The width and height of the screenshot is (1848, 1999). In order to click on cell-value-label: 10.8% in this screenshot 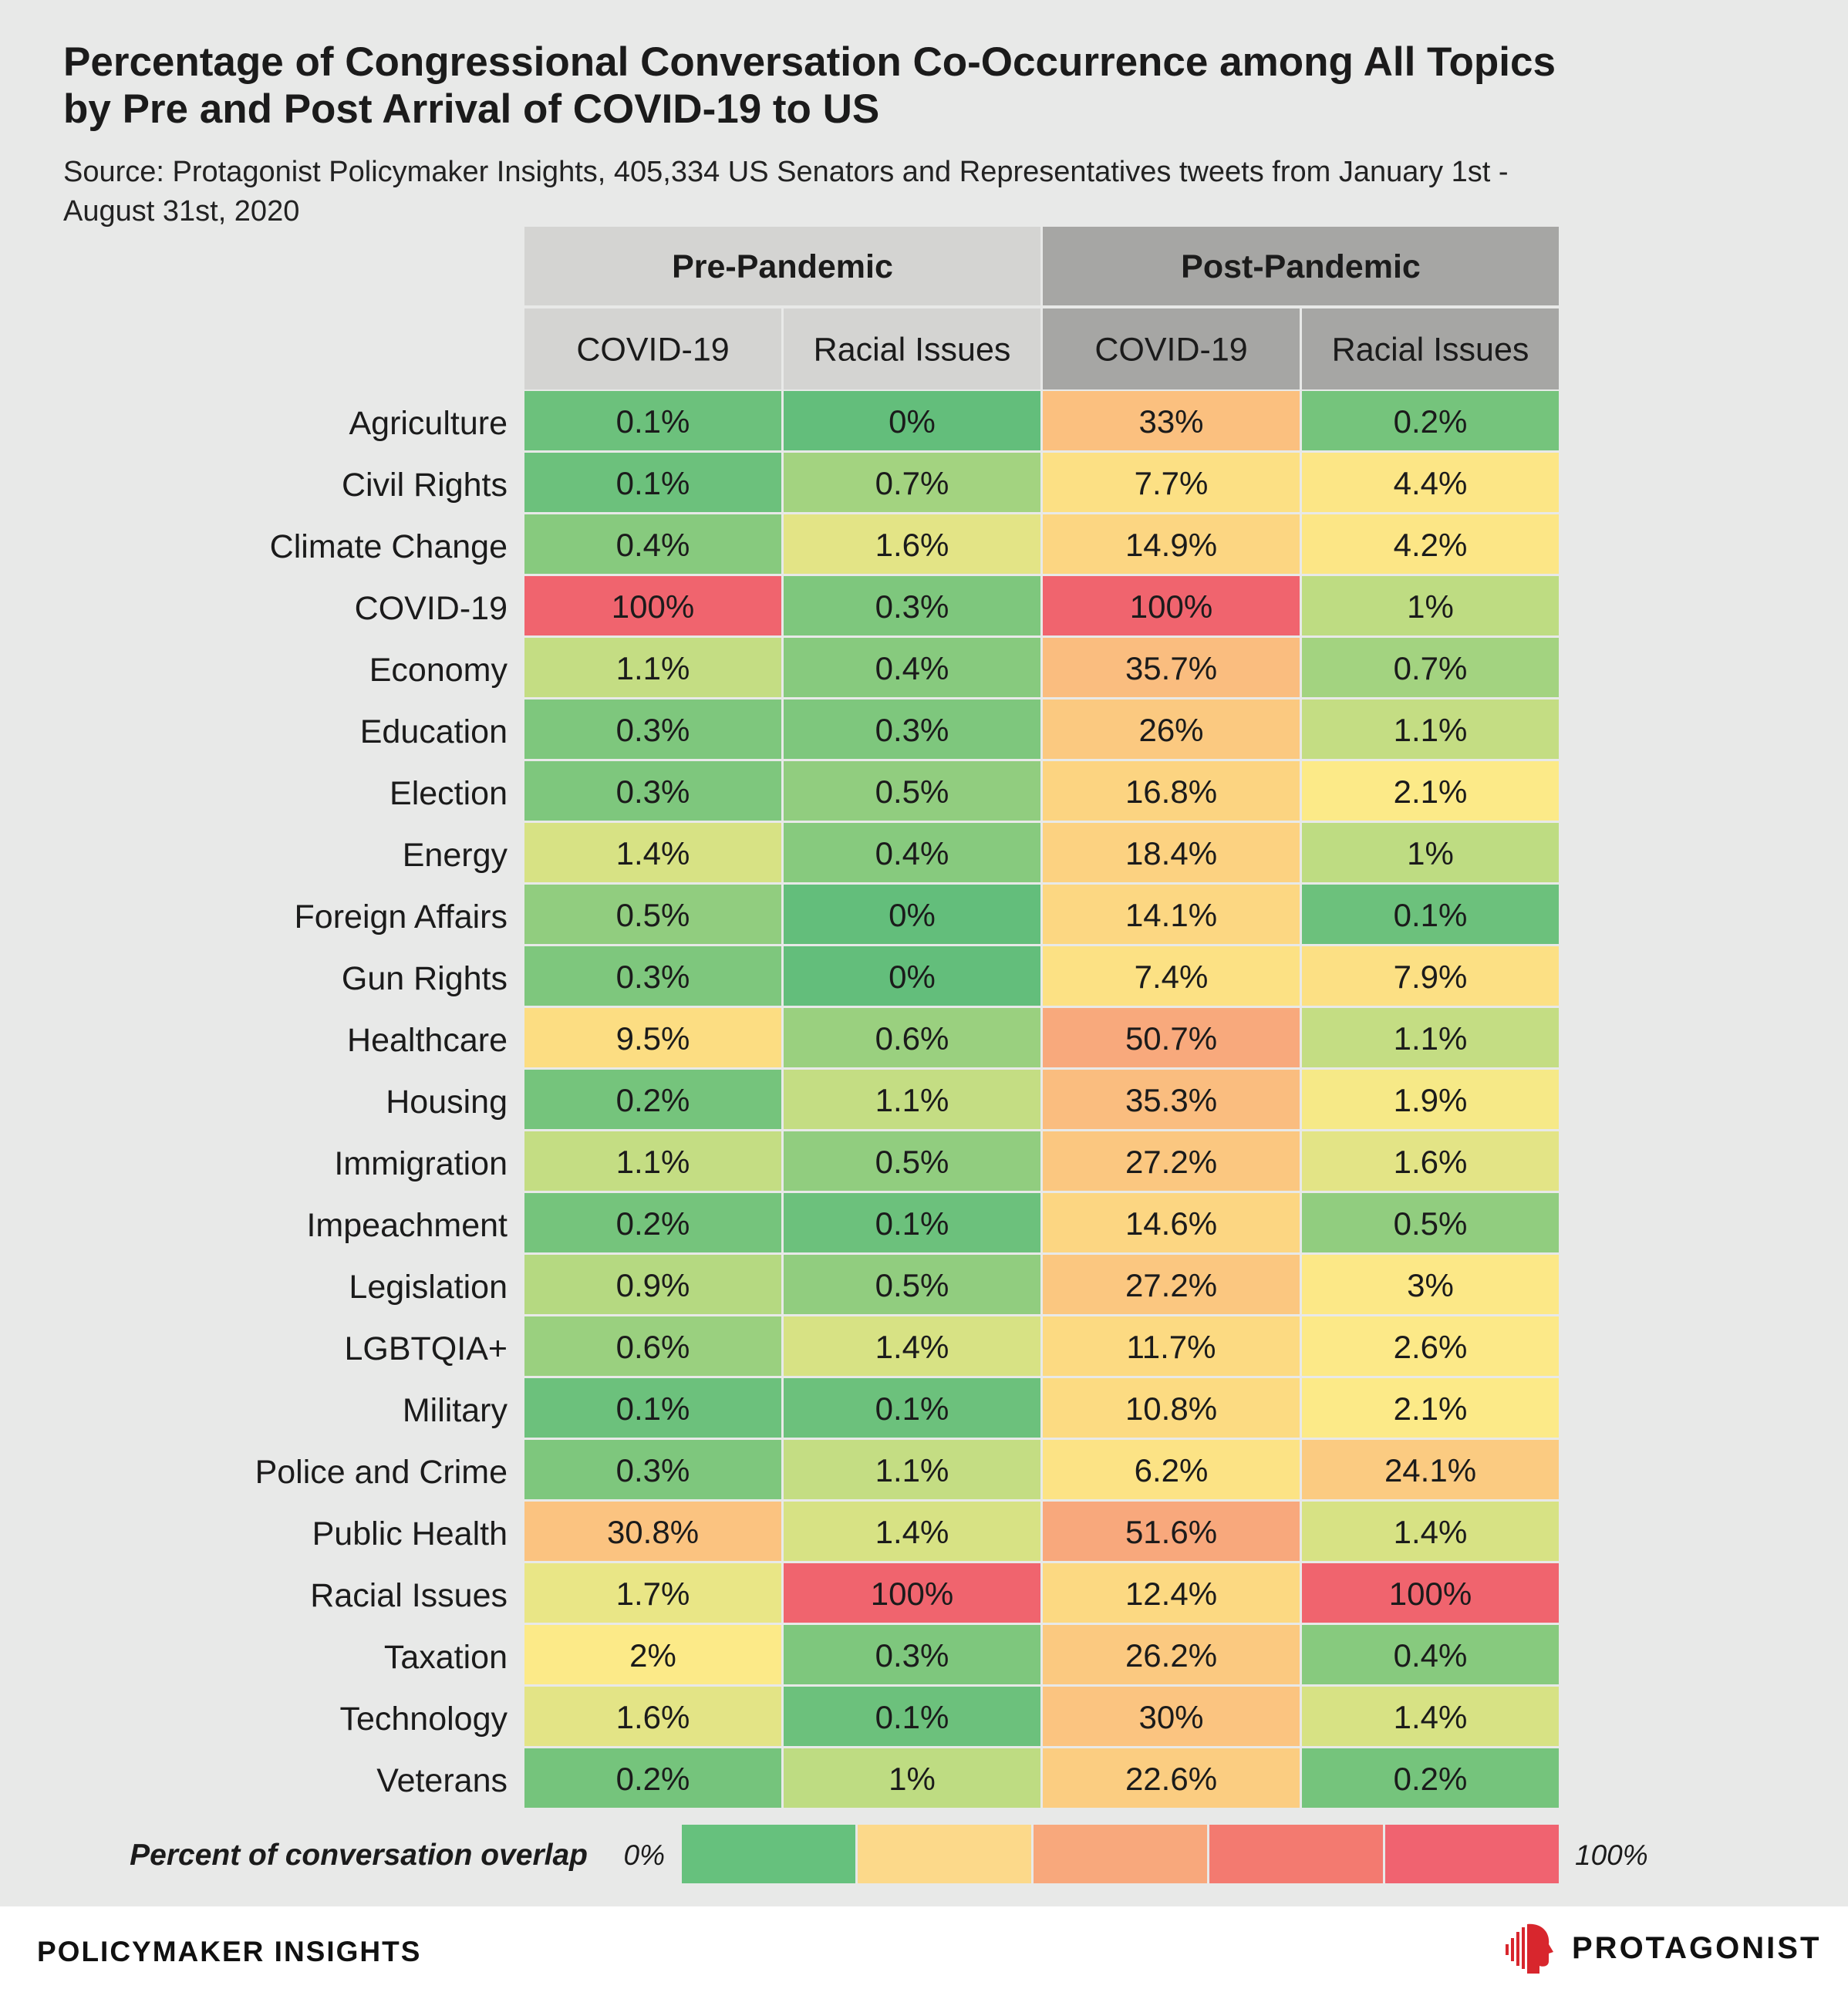, I will do `click(1171, 1409)`.